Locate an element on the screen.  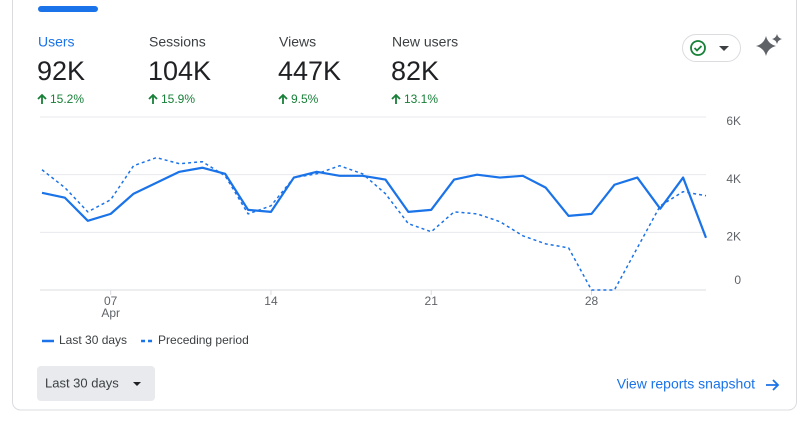
metric-label: Sessions is located at coordinates (177, 42).